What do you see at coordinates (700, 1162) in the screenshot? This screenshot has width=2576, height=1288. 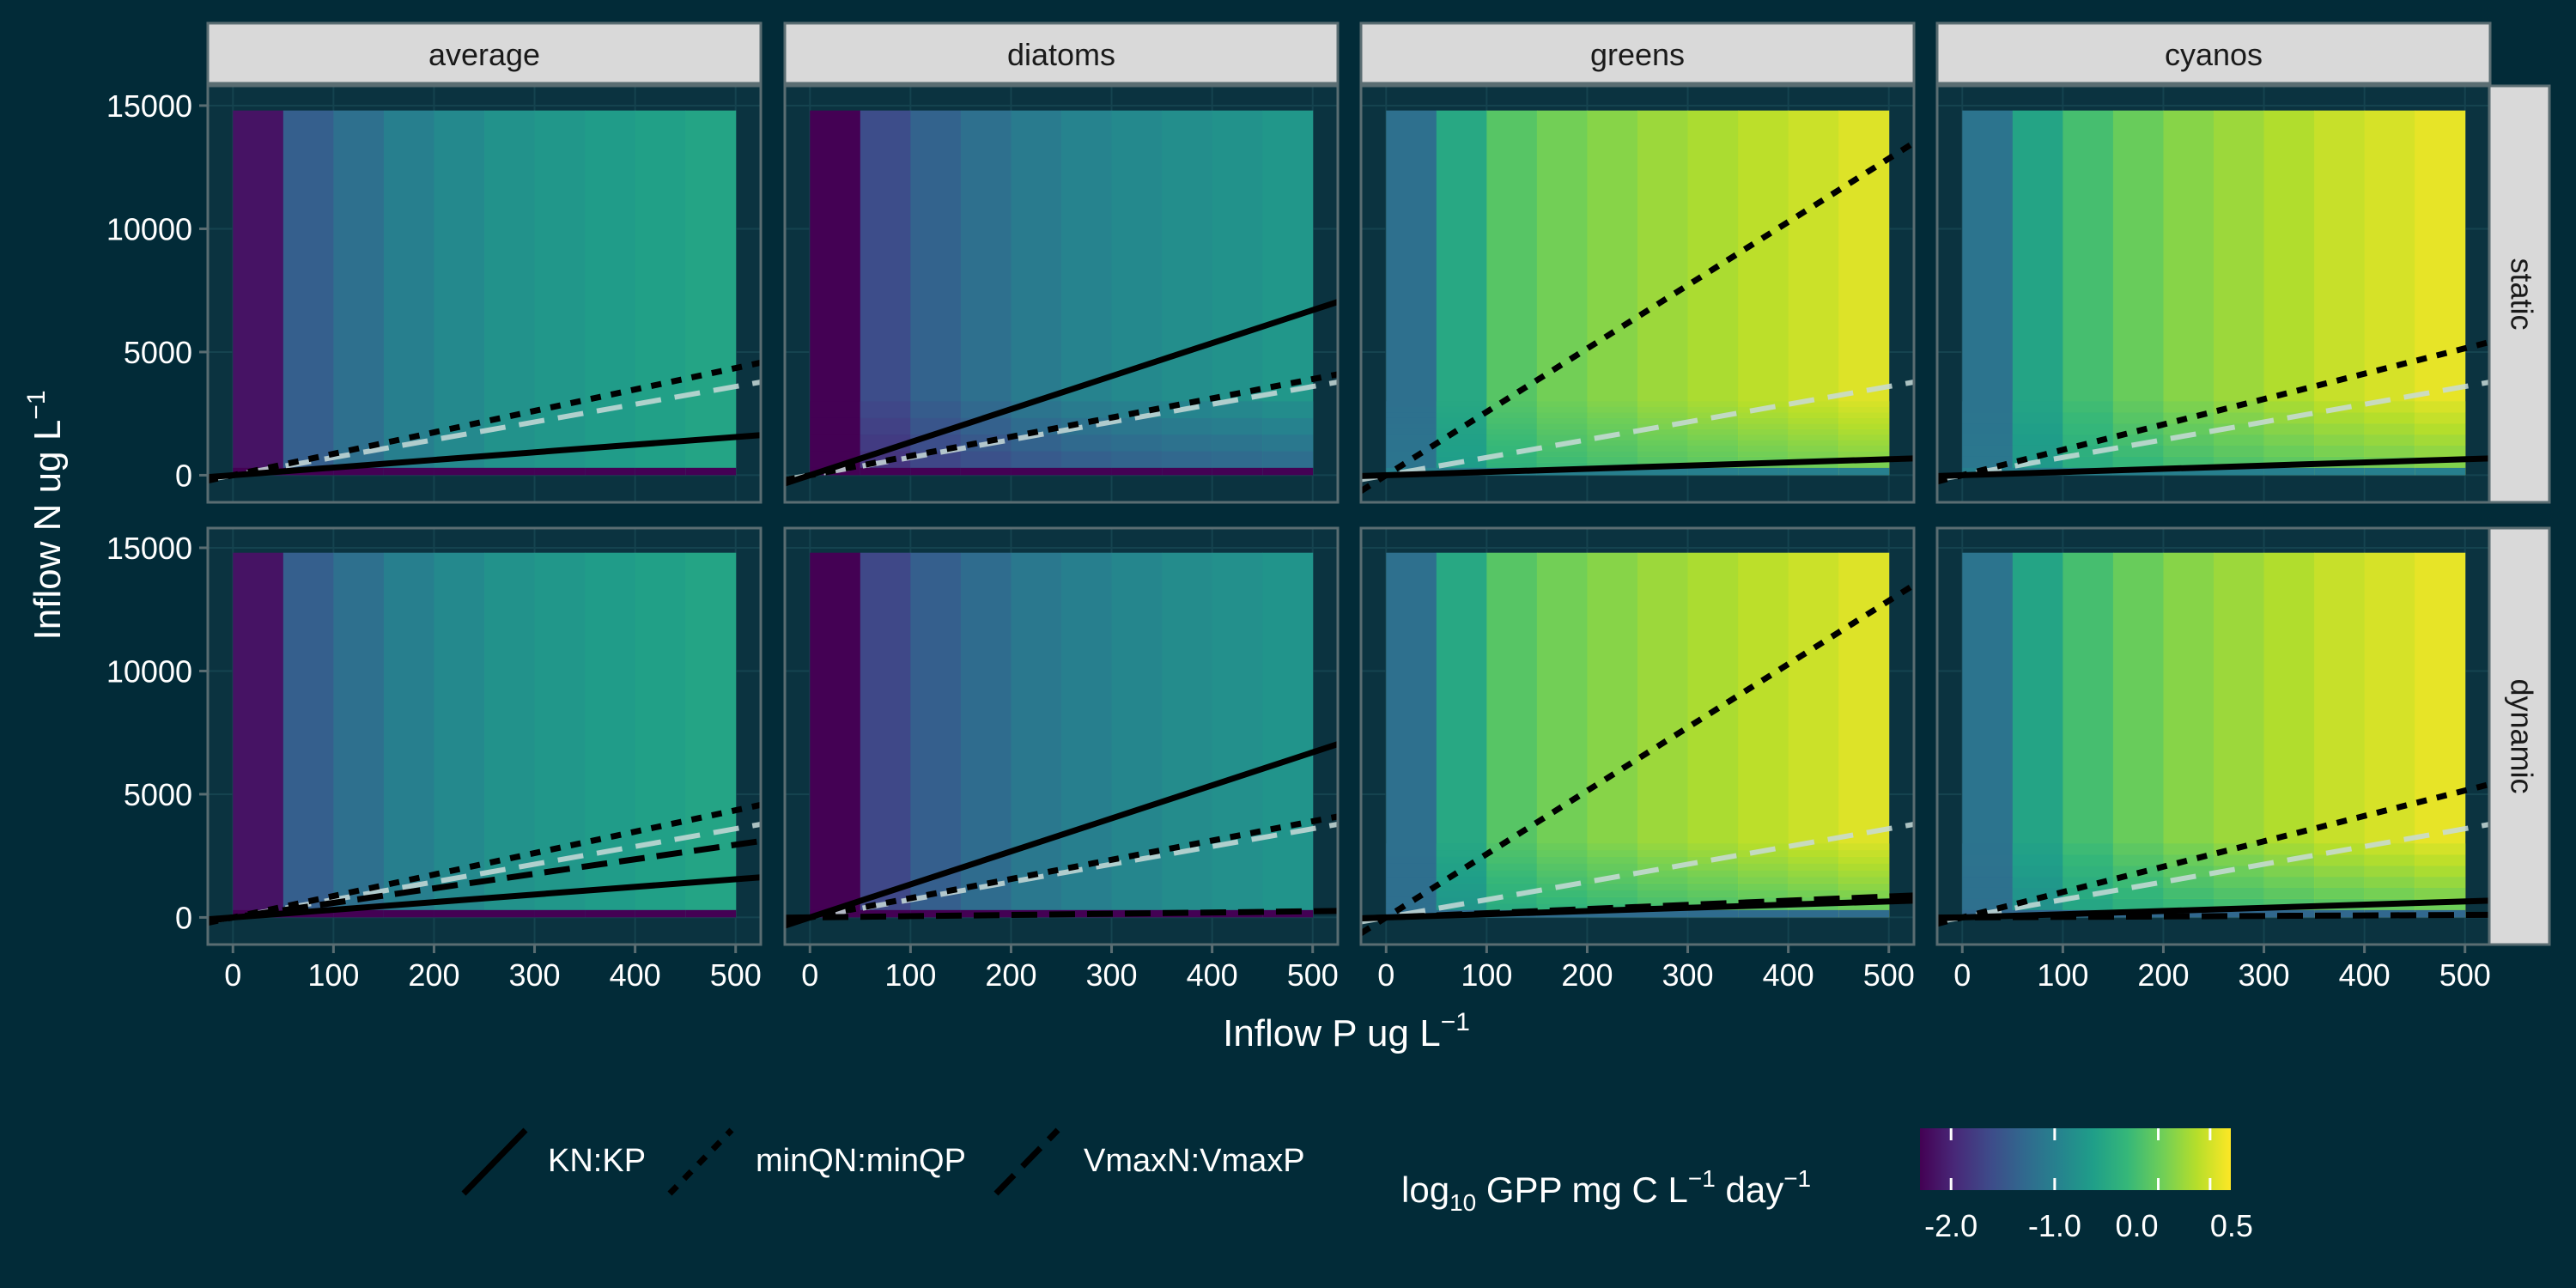 I see `legend-key-dotted` at bounding box center [700, 1162].